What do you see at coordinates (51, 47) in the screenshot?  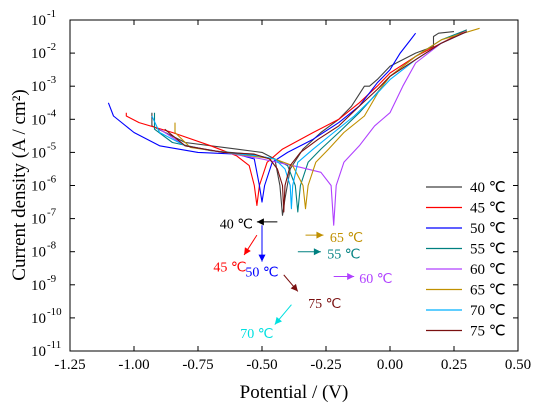 I see `y-tick-exponent: -2` at bounding box center [51, 47].